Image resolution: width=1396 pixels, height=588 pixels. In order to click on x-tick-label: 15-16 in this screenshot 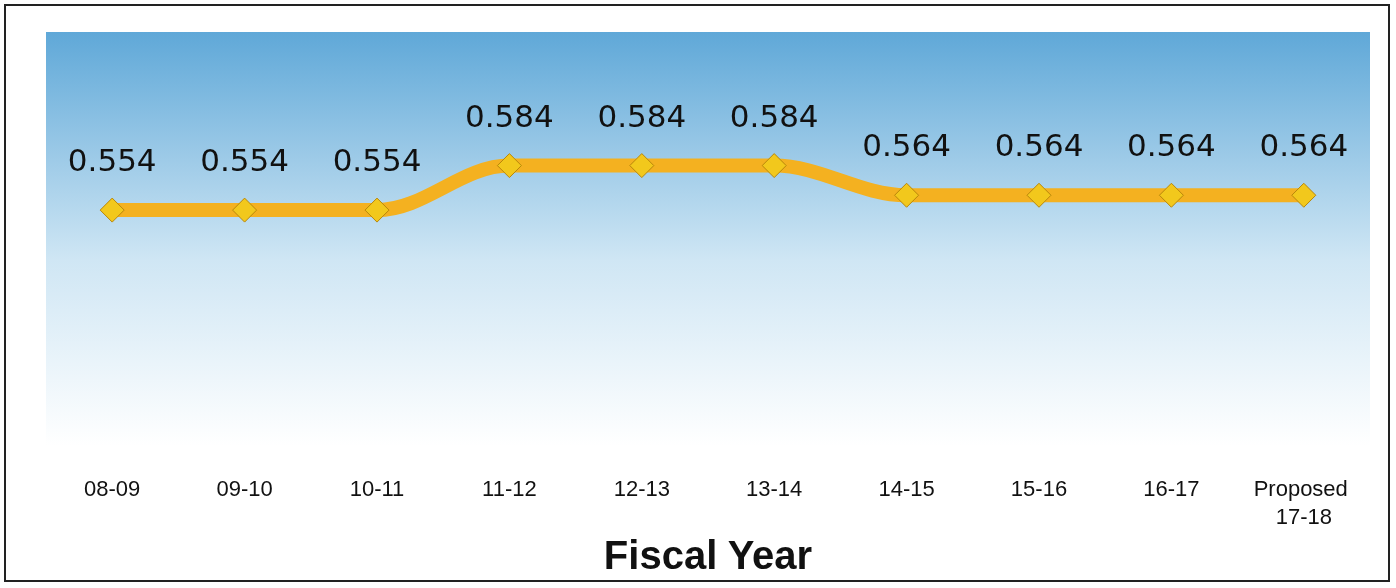, I will do `click(1039, 488)`.